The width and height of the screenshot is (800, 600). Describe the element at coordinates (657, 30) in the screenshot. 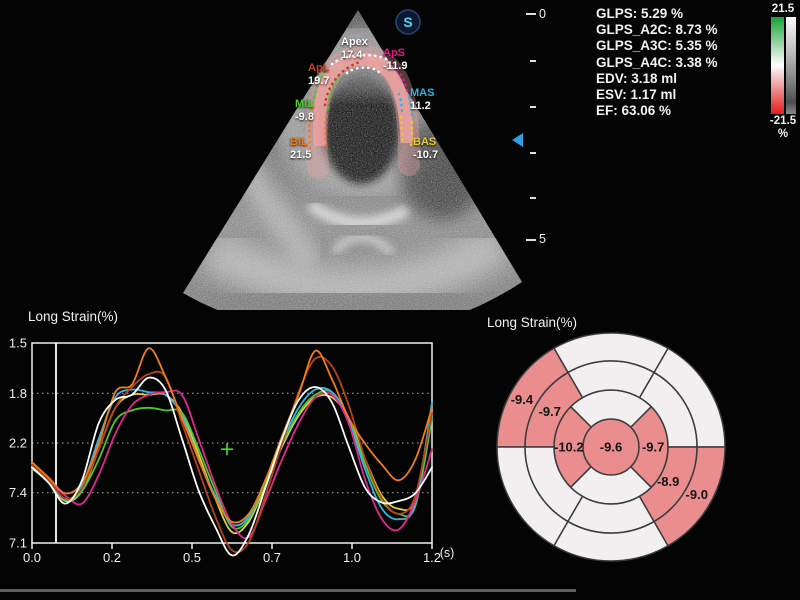

I see `measurement-line: GLPS_A2C: 8.73 %` at that location.